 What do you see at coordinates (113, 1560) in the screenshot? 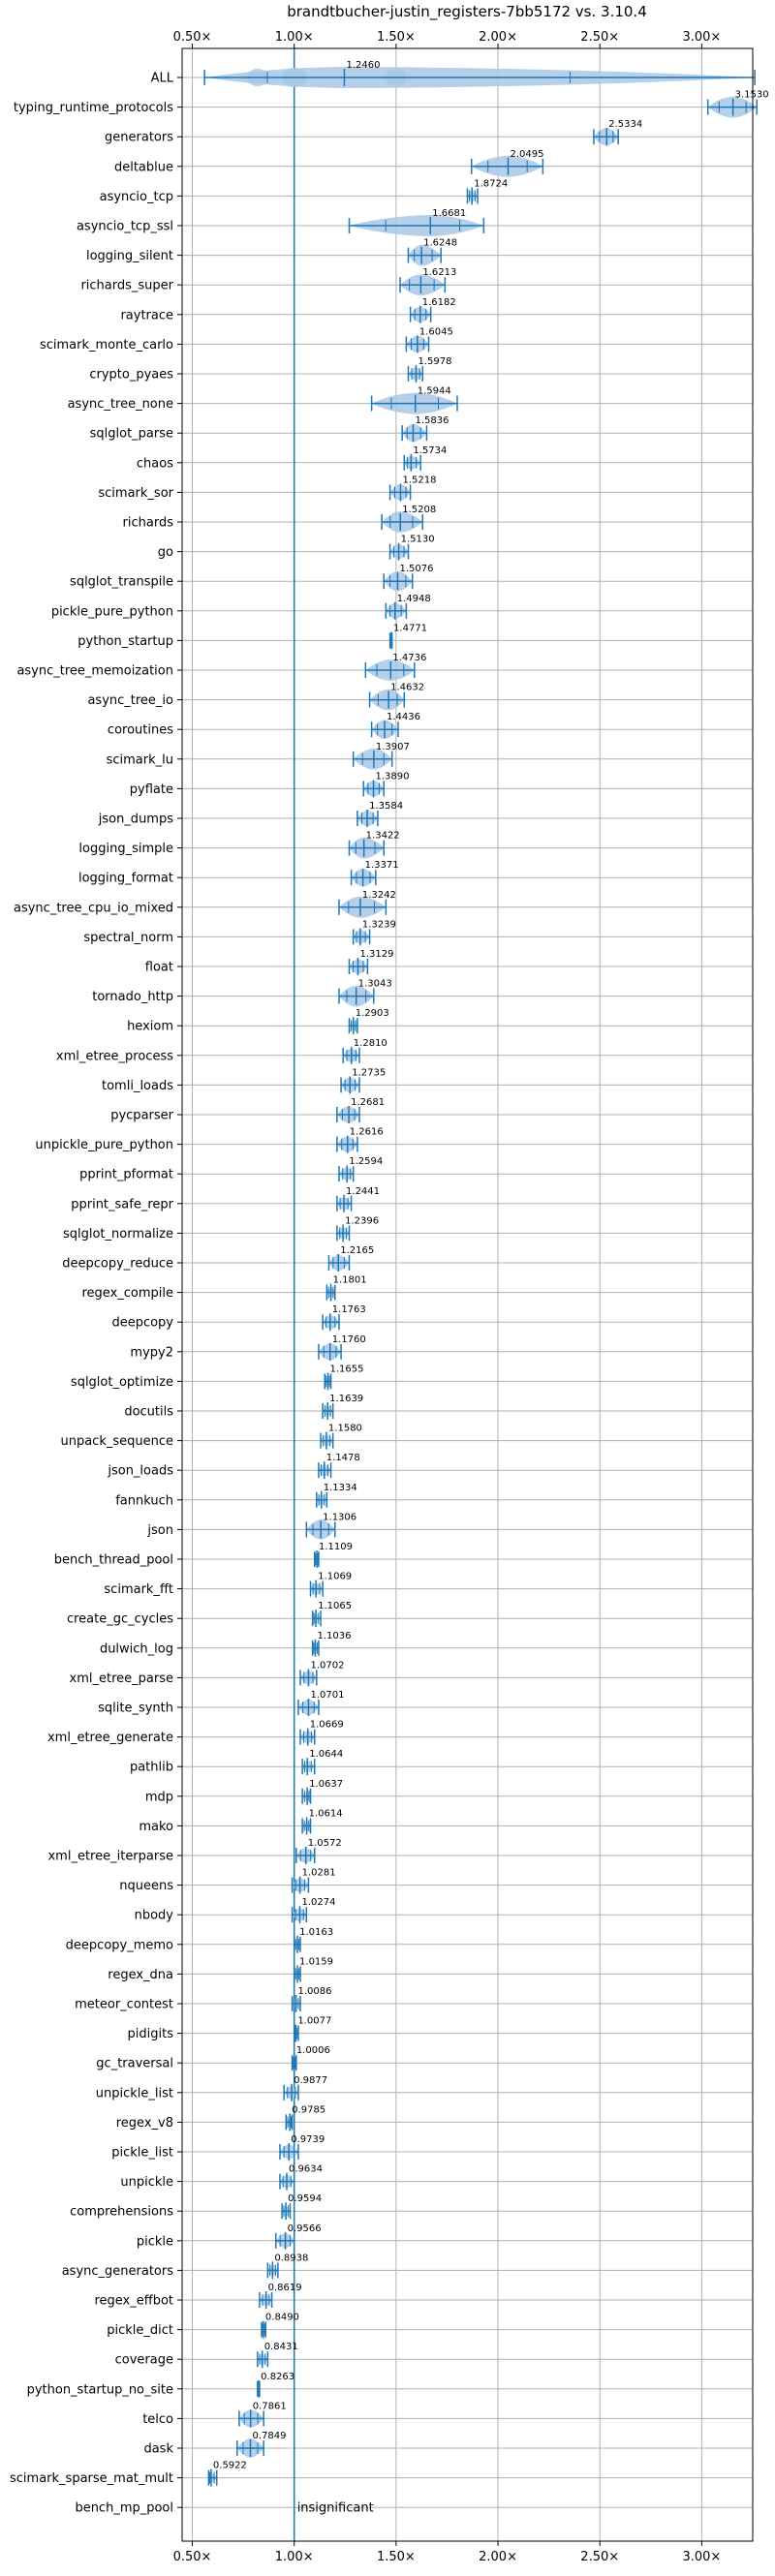
I see `category-label: bench_thread_pool` at bounding box center [113, 1560].